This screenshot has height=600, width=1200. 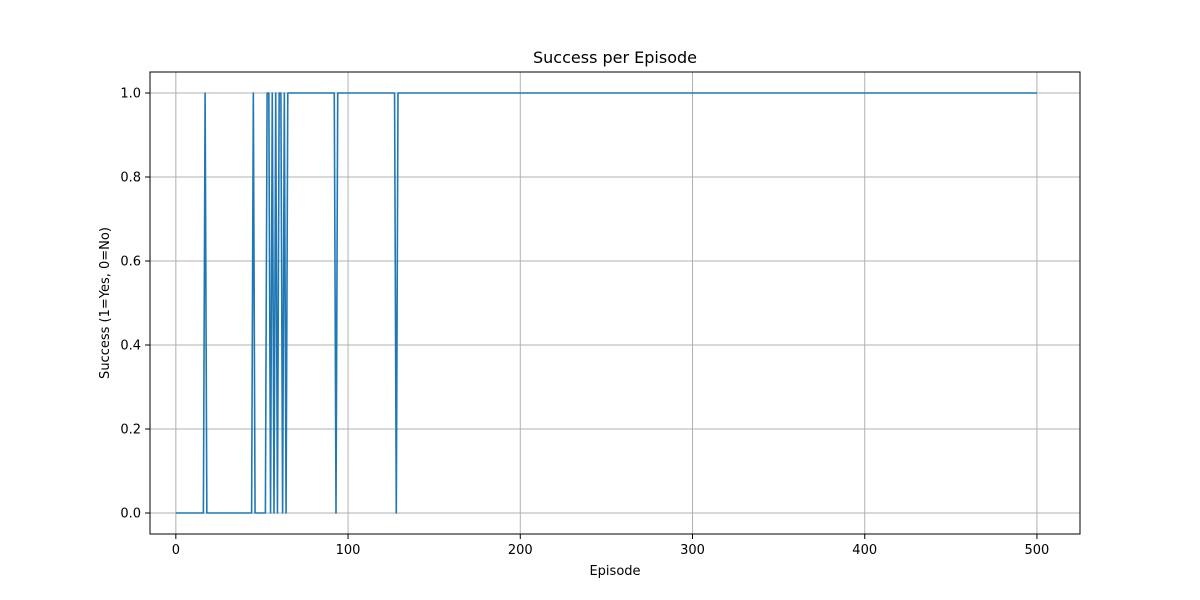 I want to click on y-tick-label: 0.4, so click(x=130, y=346).